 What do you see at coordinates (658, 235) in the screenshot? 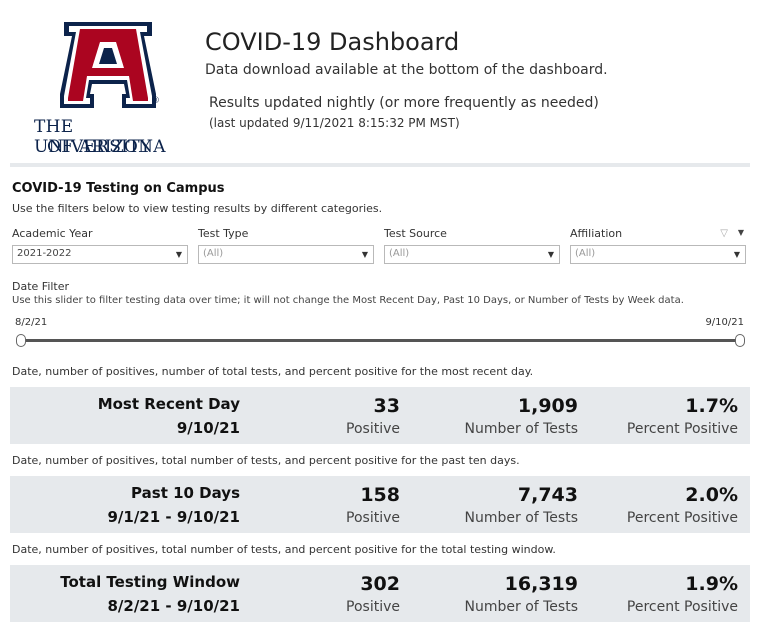
I see `filter-label-row: Affiliation ▽ ▼` at bounding box center [658, 235].